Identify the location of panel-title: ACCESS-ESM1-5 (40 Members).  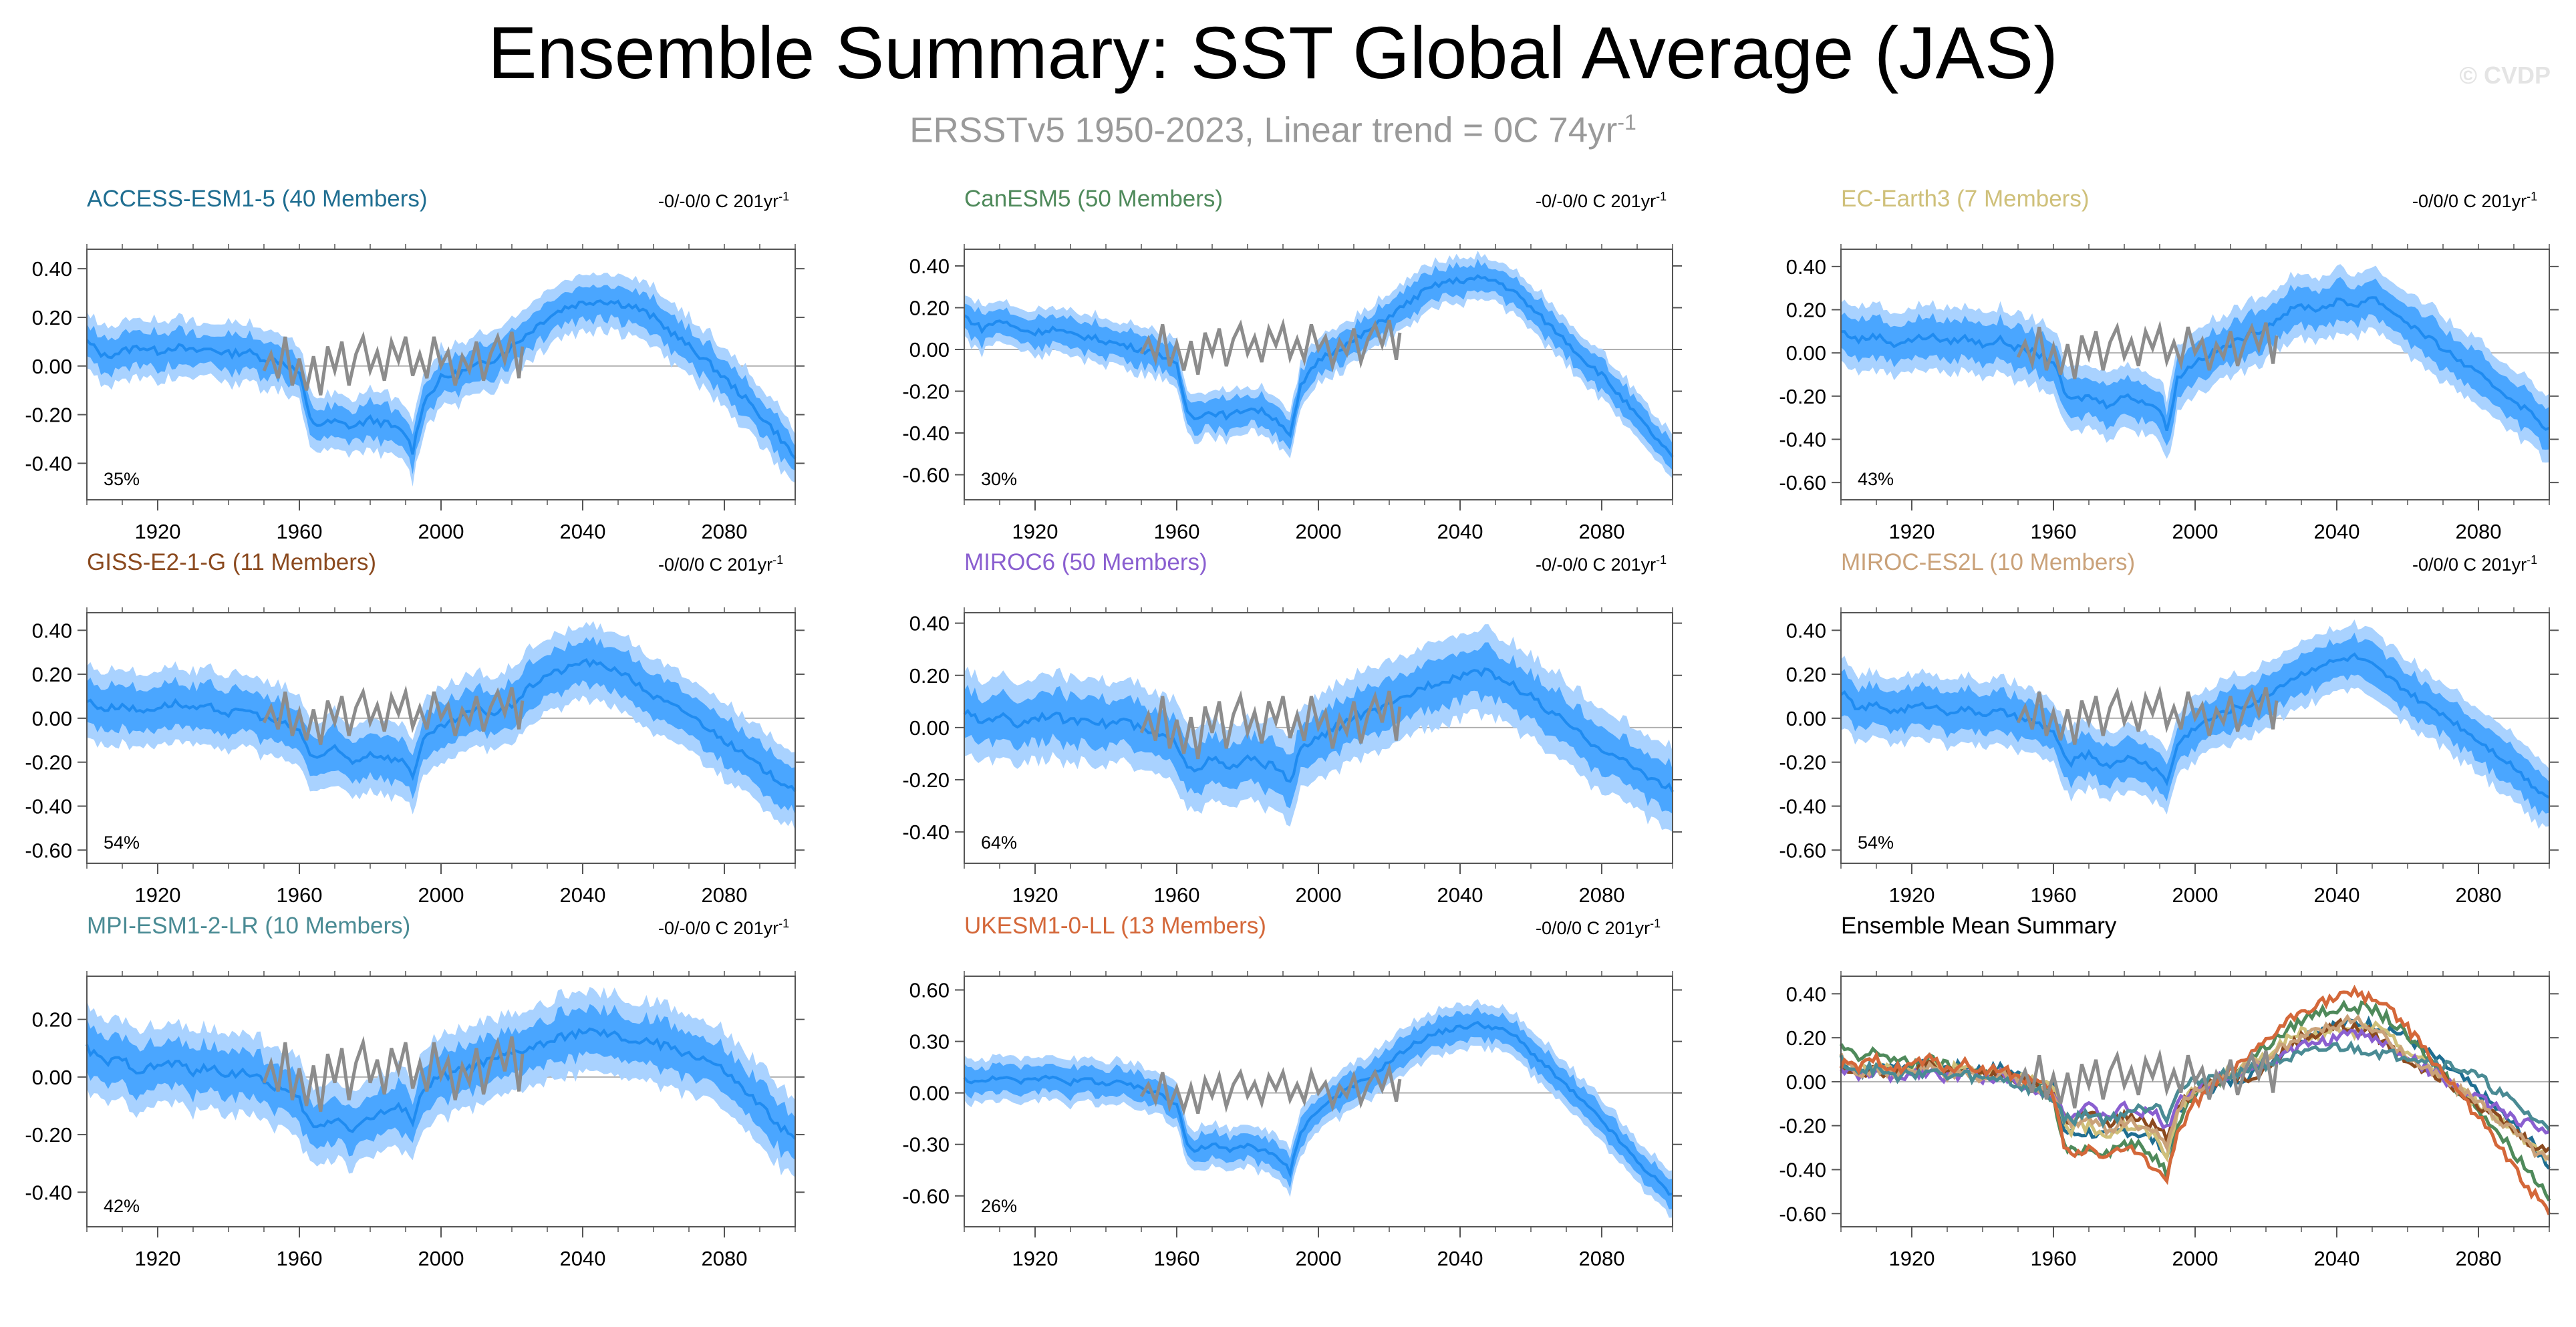
(257, 199).